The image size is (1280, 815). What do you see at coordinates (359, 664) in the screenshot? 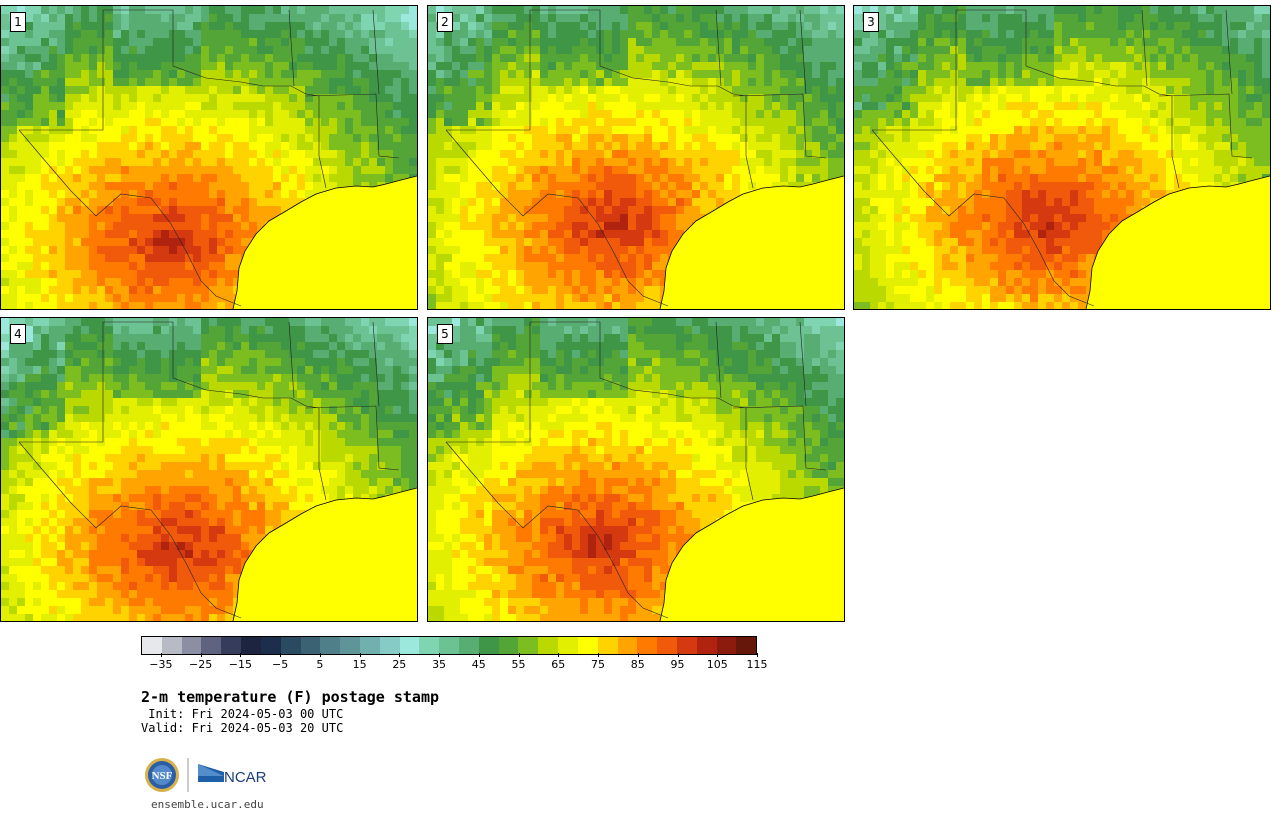
I see `colorbar-tick-label: 15` at bounding box center [359, 664].